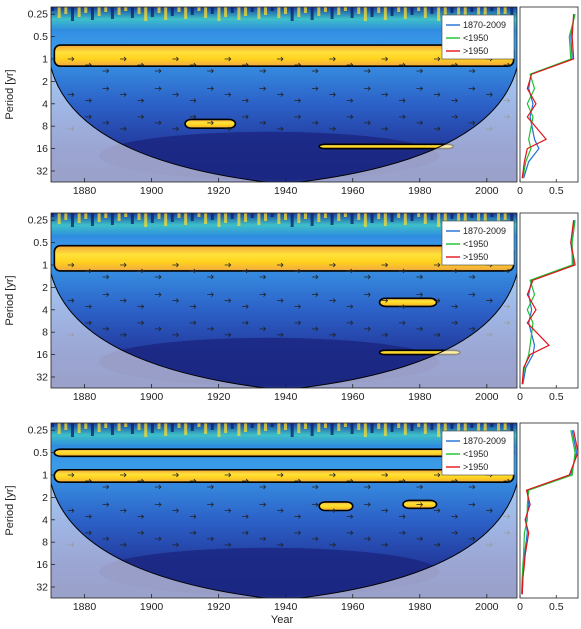 Image resolution: width=581 pixels, height=629 pixels. What do you see at coordinates (152, 191) in the screenshot?
I see `x-tick-label: 1900` at bounding box center [152, 191].